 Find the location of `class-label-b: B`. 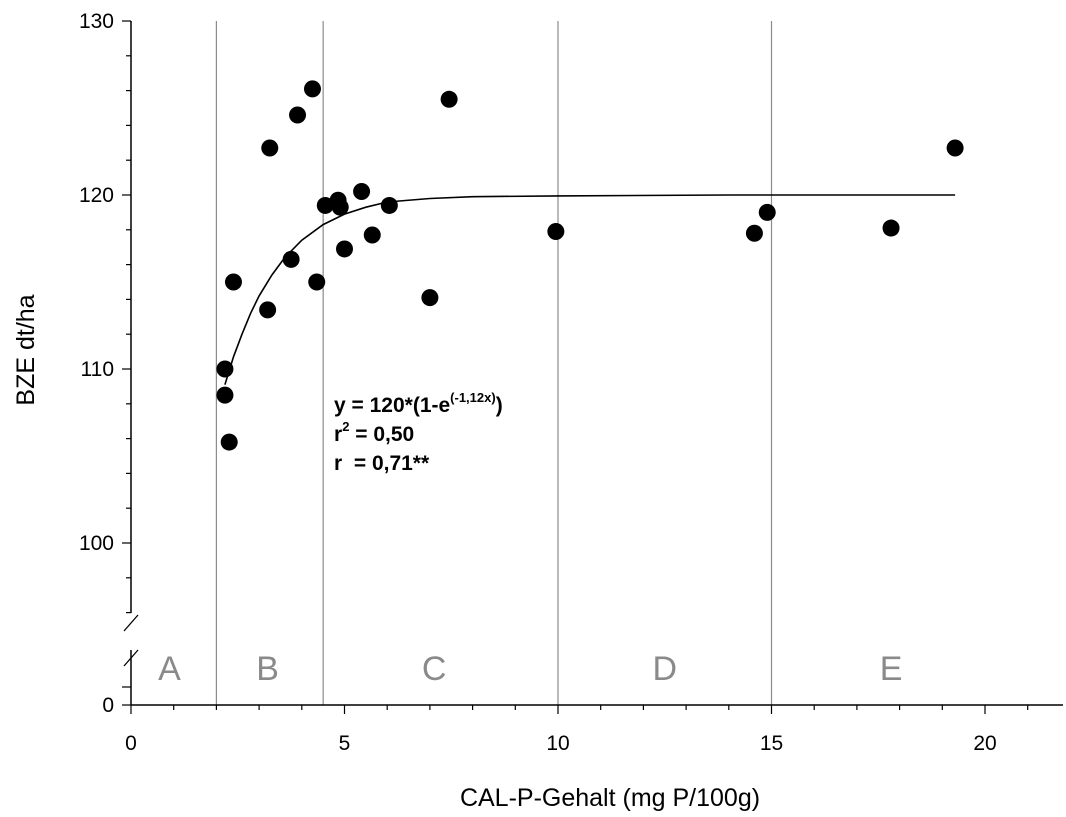

class-label-b: B is located at coordinates (267, 669).